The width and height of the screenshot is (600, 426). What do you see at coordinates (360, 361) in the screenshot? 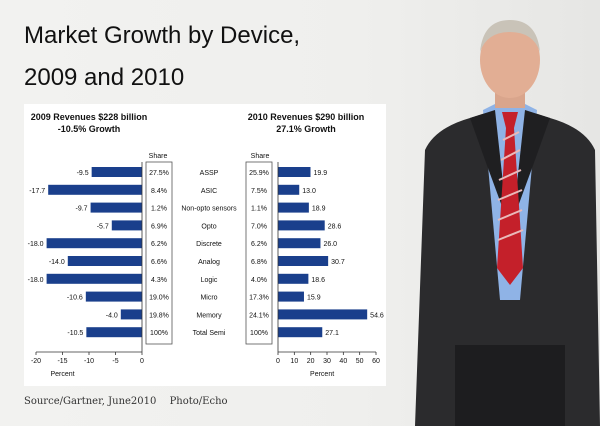
I see `right-x-tick-label: 50` at bounding box center [360, 361].